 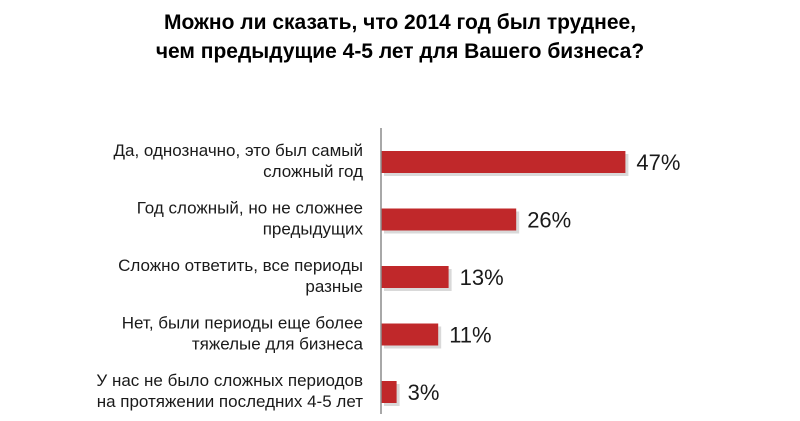 What do you see at coordinates (424, 392) in the screenshot?
I see `data-label: 3%` at bounding box center [424, 392].